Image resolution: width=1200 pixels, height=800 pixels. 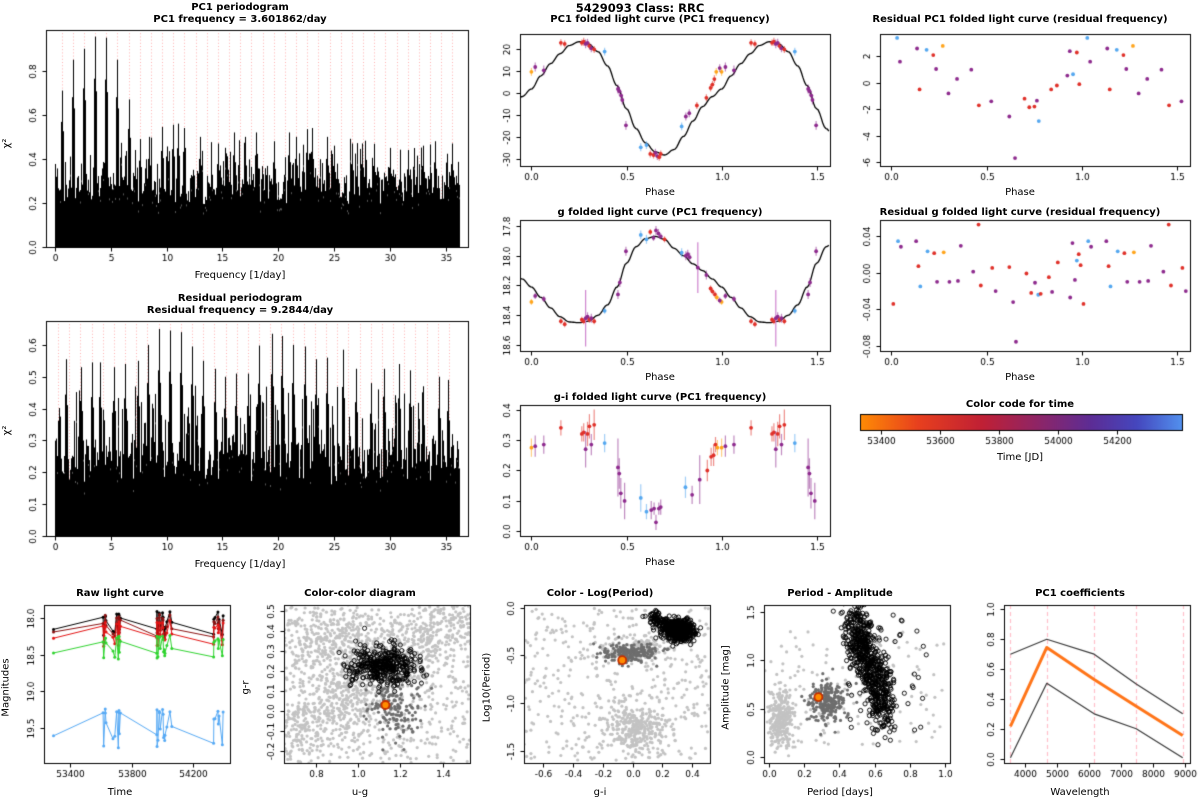 I want to click on pc1-coefficients-panel: PC1 coefficients Wavelength, so click(x=1080, y=687).